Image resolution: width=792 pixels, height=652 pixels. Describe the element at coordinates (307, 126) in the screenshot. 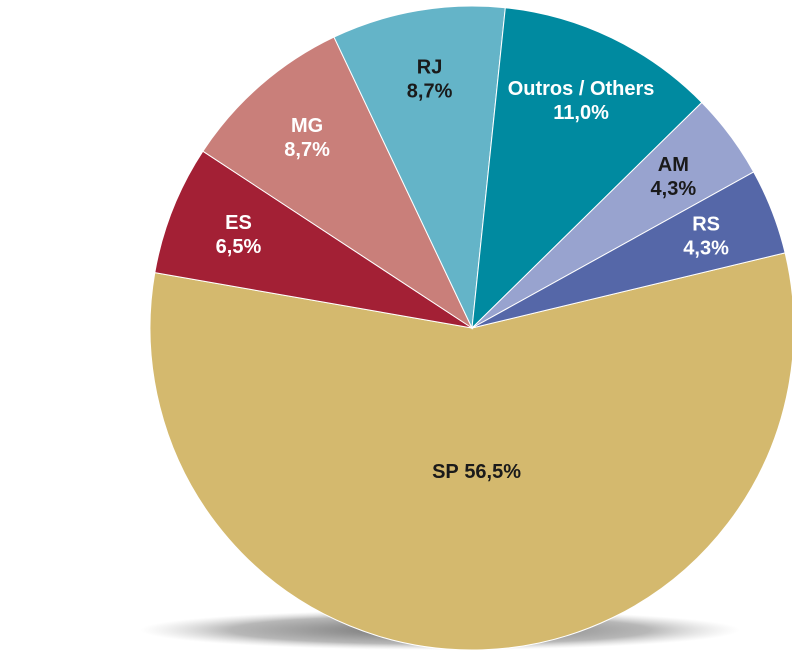

I see `slice-name: MG` at that location.